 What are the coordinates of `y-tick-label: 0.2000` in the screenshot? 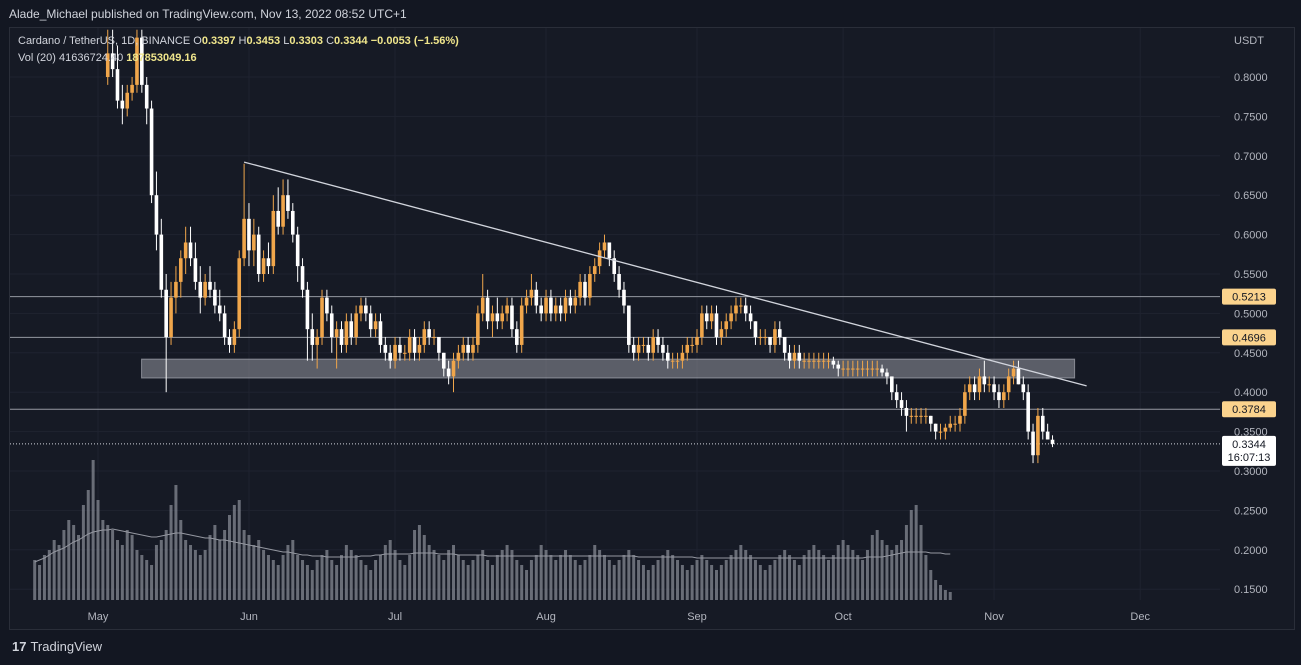 It's located at (1251, 551).